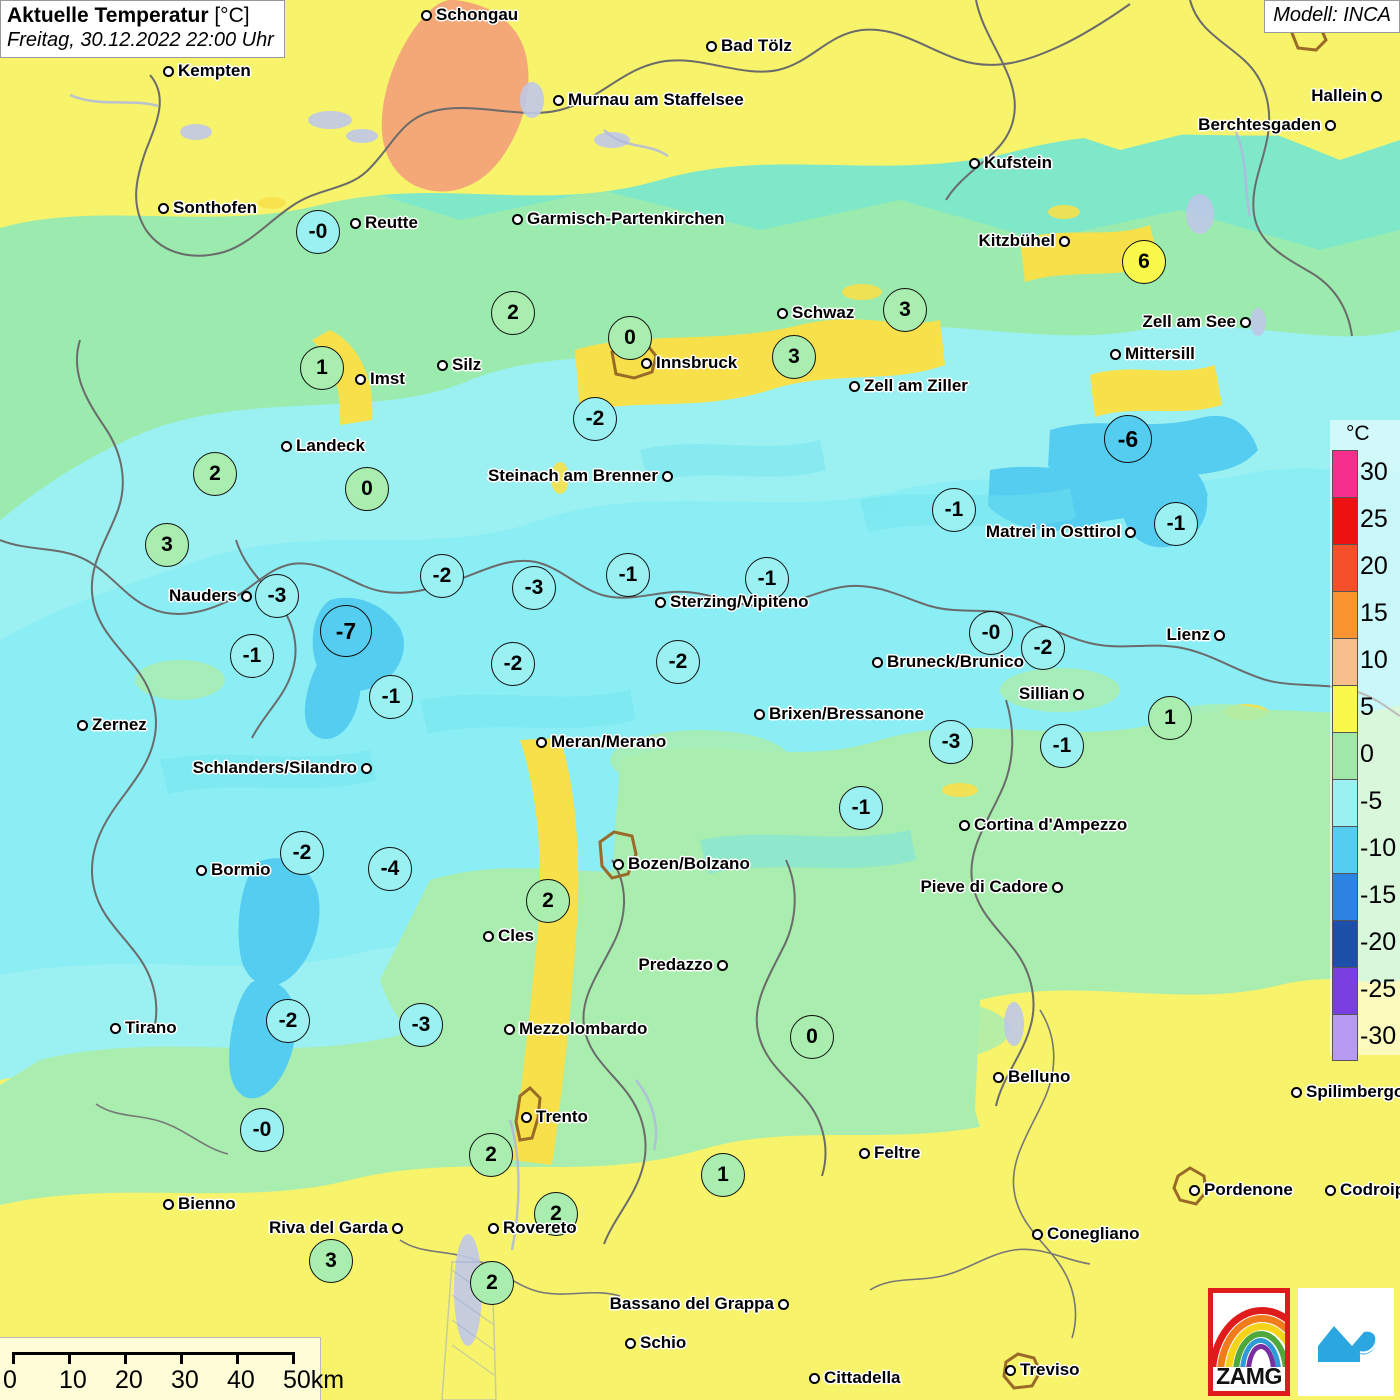 This screenshot has width=1400, height=1400. I want to click on colorbar-tick-label: -30, so click(1378, 1036).